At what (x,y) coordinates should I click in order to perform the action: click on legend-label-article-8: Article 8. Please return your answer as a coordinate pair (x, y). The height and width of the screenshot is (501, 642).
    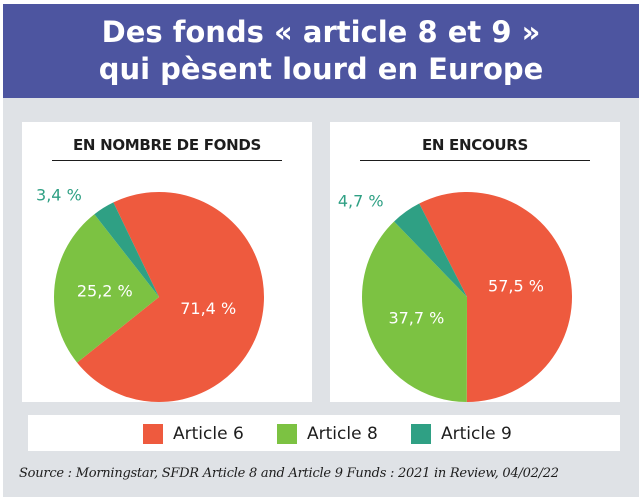
    Looking at the image, I should click on (342, 434).